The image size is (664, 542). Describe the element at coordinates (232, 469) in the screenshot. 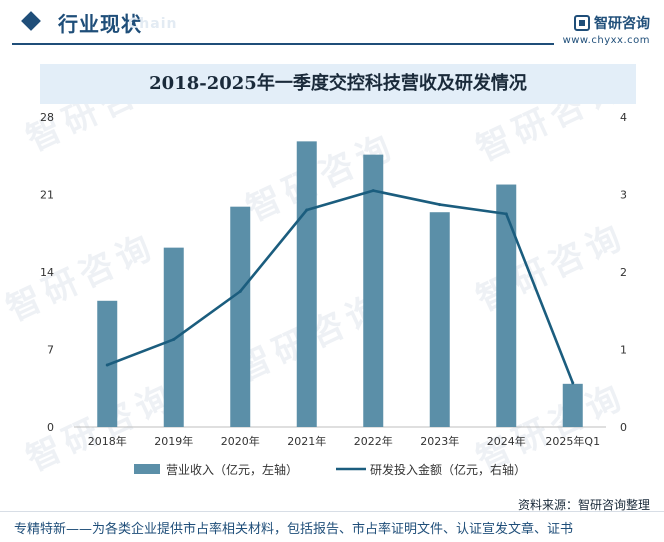

I see `legend-label-revenue: 营业收入（亿元，左轴）` at that location.